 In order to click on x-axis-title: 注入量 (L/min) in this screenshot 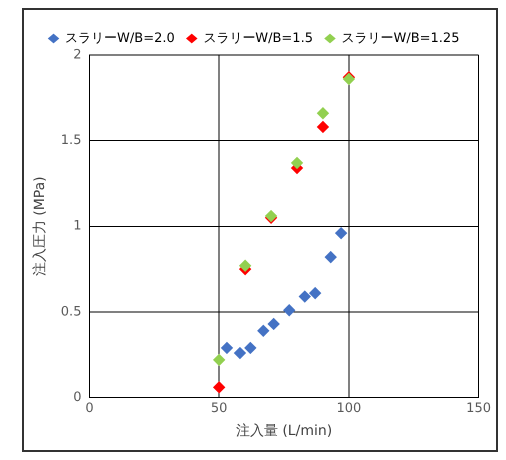, I will do `click(284, 431)`.